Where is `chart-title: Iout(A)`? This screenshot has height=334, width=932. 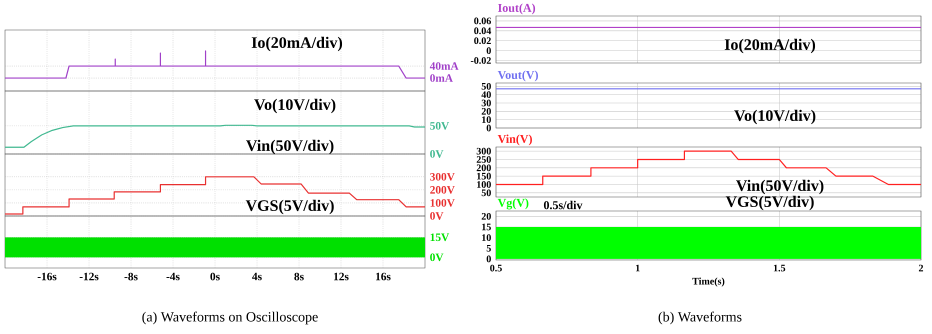 chart-title: Iout(A) is located at coordinates (517, 9).